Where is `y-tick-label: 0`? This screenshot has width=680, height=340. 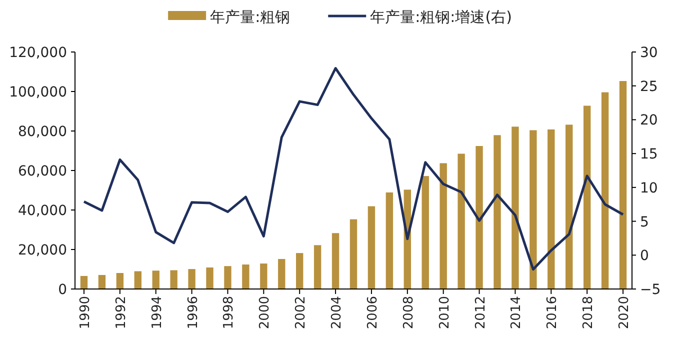
y-tick-label: 0 is located at coordinates (62, 290).